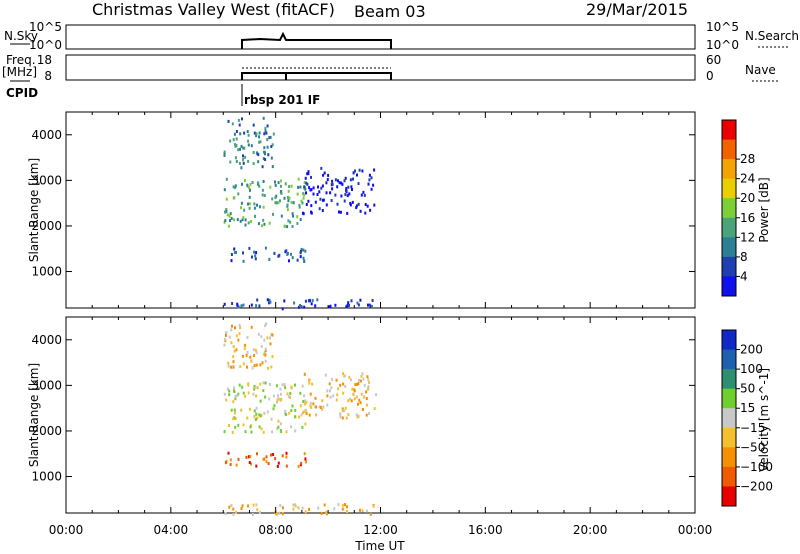 This screenshot has height=554, width=800. I want to click on power-ylabel: Slant Range [km], so click(34, 210).